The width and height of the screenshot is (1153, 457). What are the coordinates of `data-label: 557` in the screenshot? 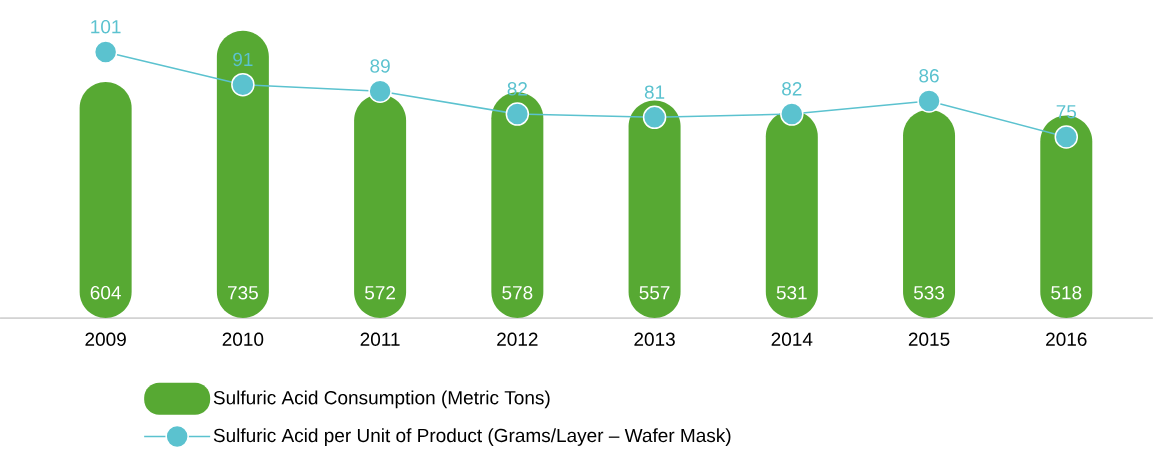 It's located at (654, 293).